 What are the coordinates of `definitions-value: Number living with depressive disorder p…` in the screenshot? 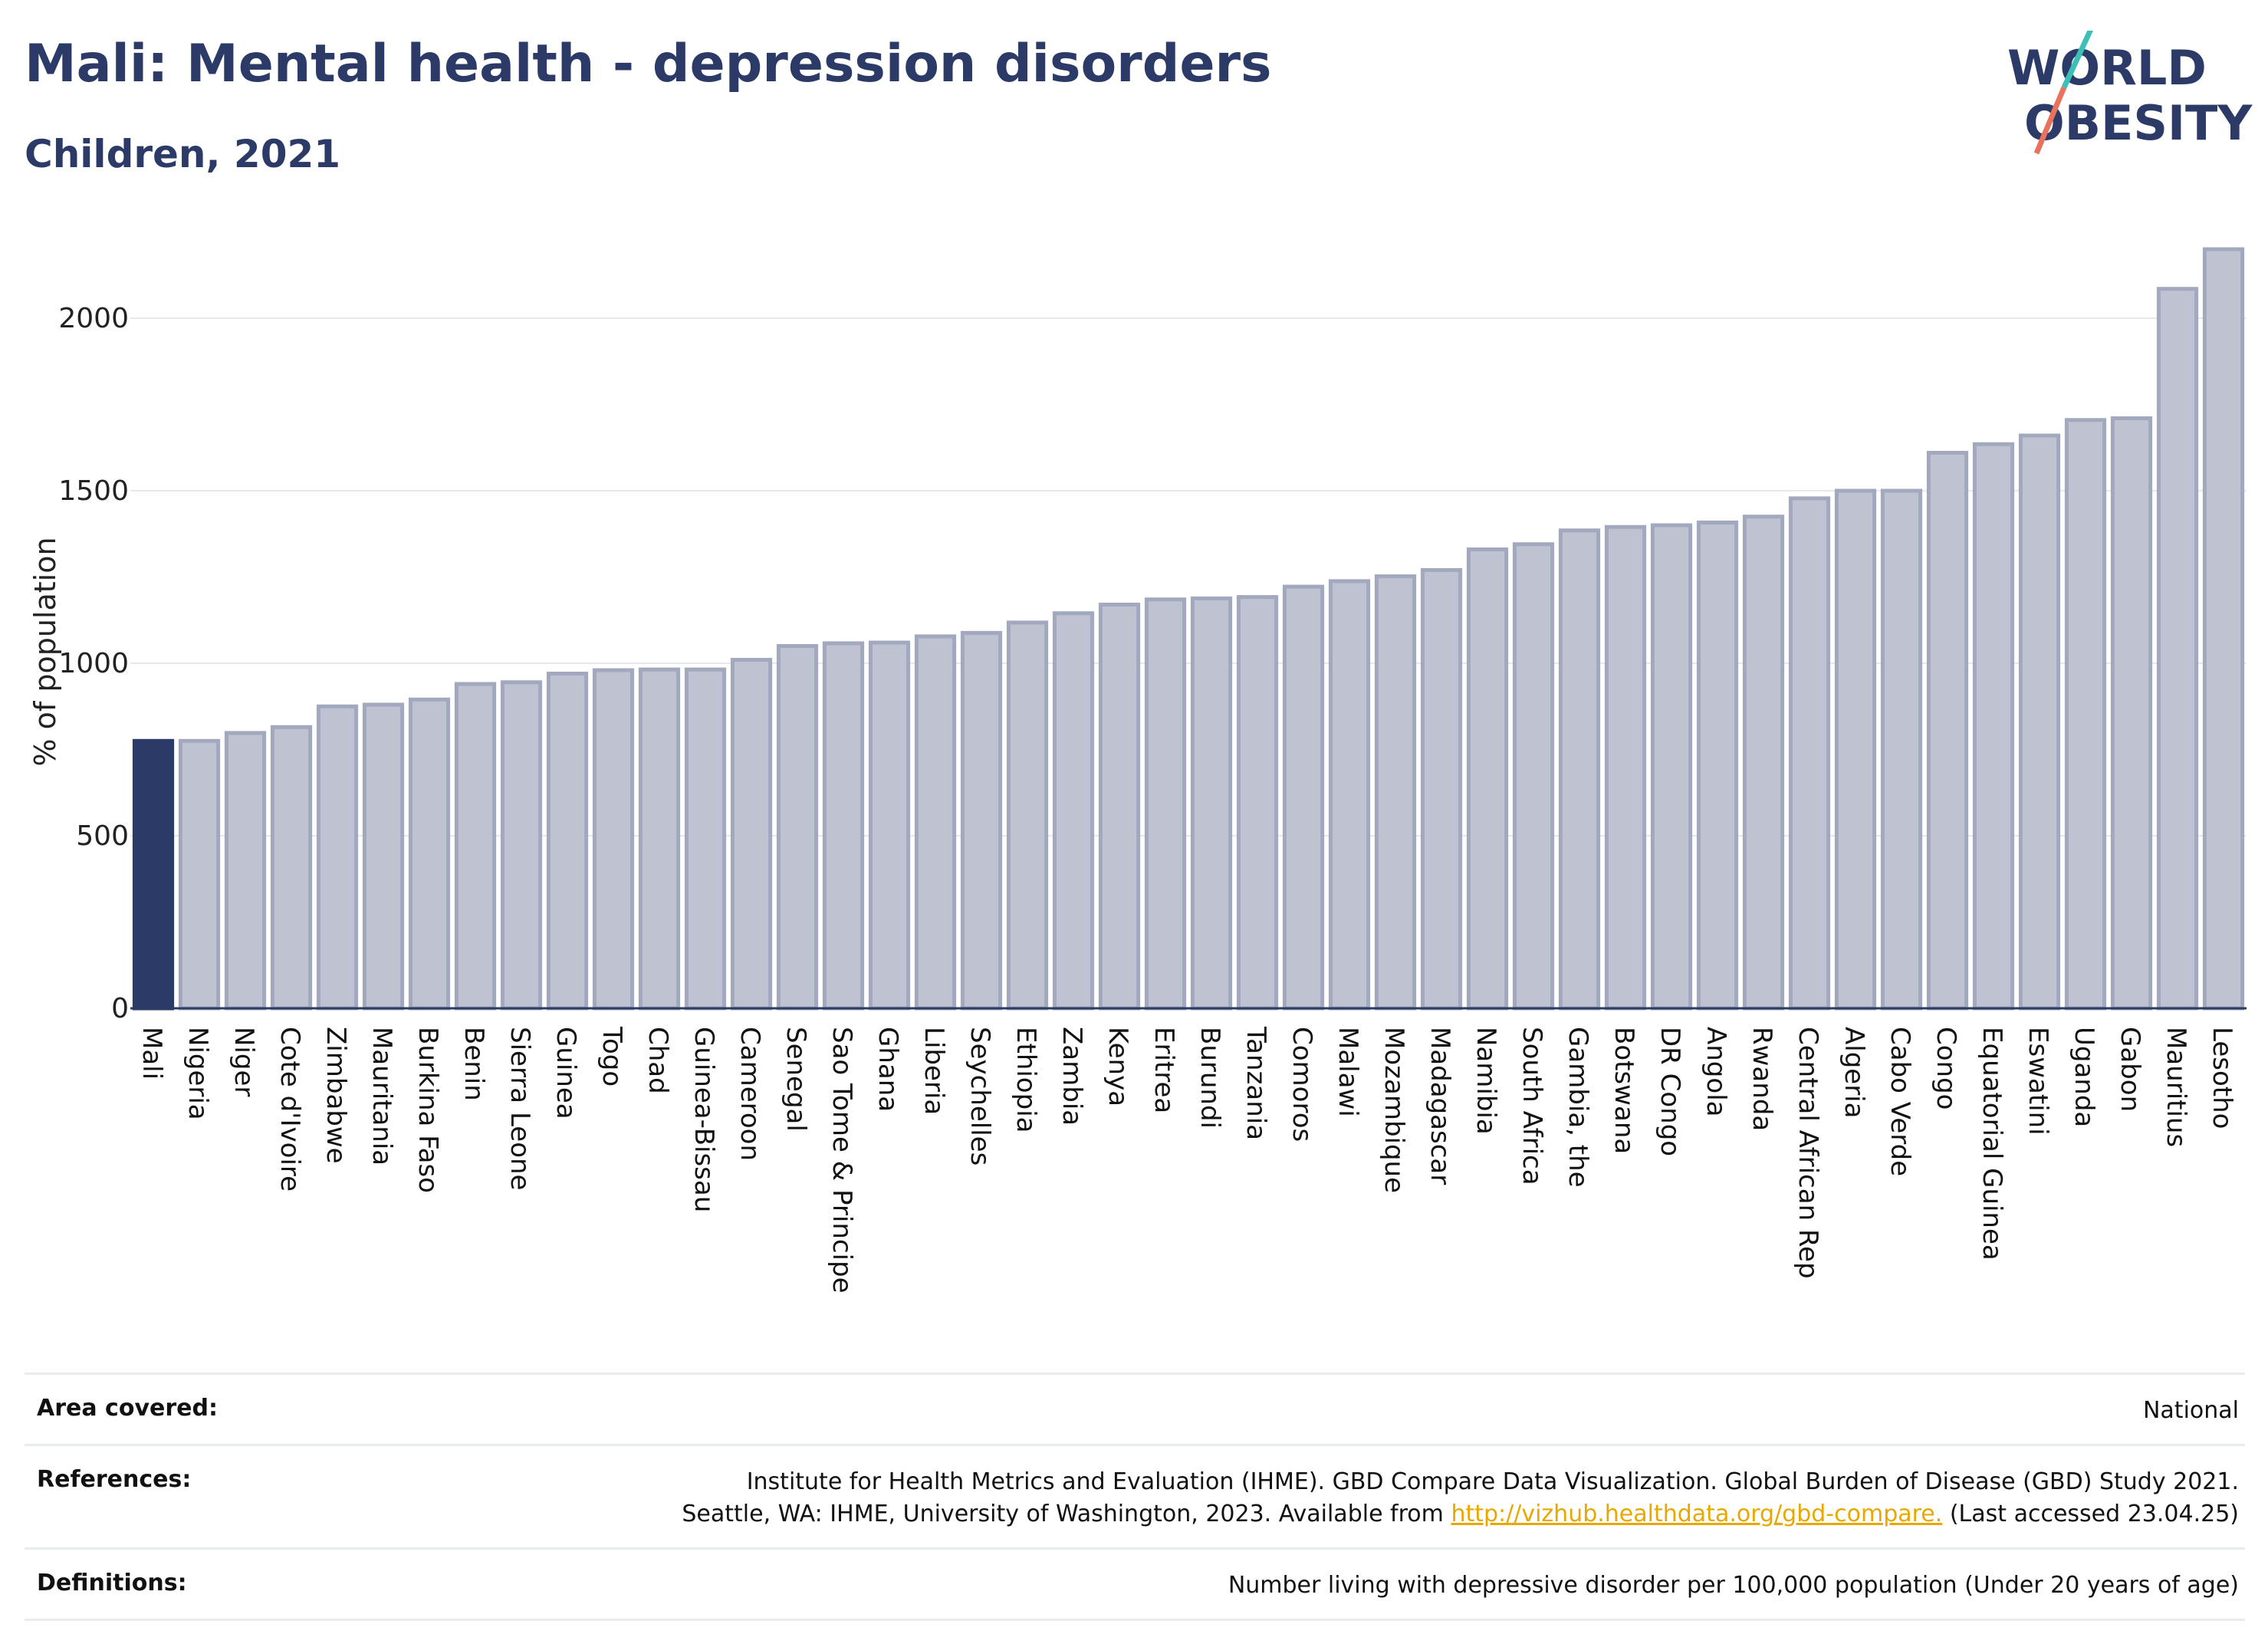 It's located at (1733, 1586).